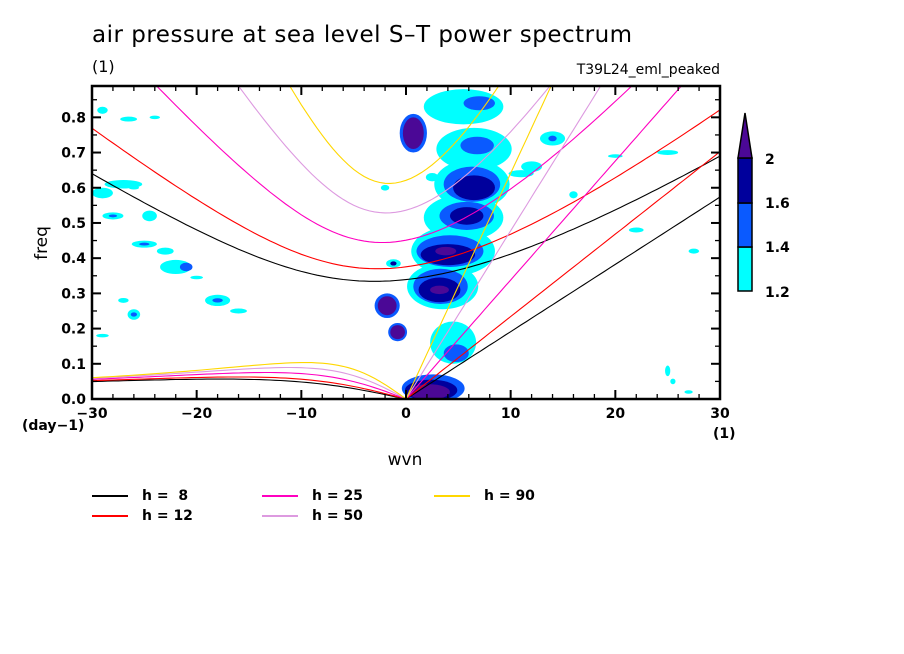  I want to click on kelvin-curve-h12, so click(562, 275).